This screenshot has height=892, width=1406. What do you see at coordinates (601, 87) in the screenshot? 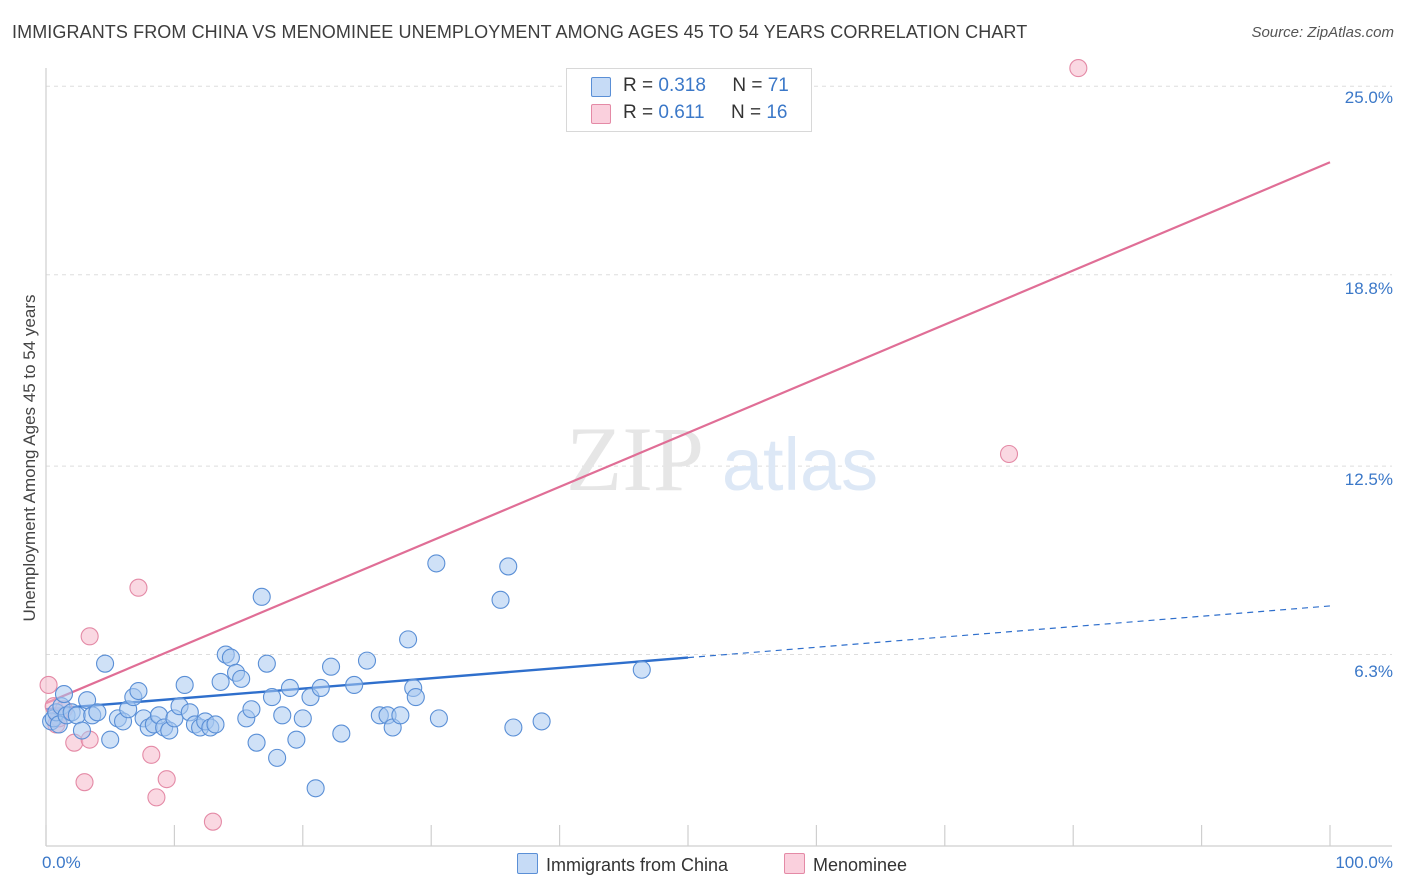
I see `legend-swatch-china` at bounding box center [601, 87].